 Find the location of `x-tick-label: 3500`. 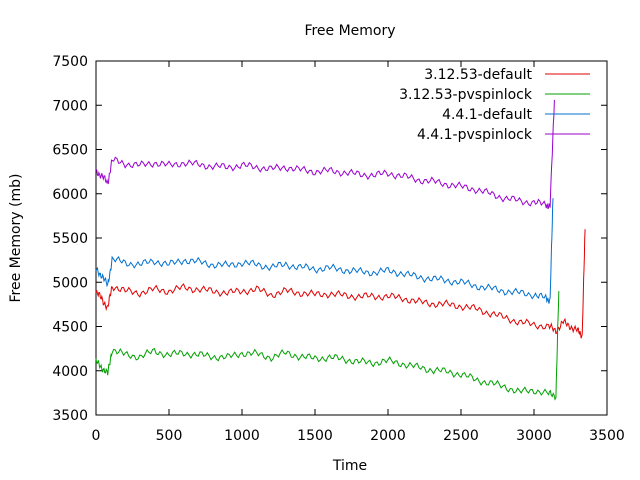

x-tick-label: 3500 is located at coordinates (607, 436).